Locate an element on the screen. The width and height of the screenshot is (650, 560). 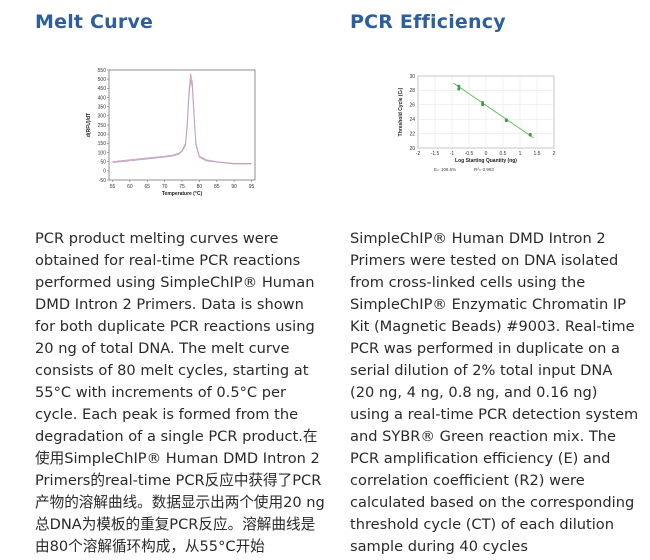
melt-y-tick-label: -50 is located at coordinates (102, 181).